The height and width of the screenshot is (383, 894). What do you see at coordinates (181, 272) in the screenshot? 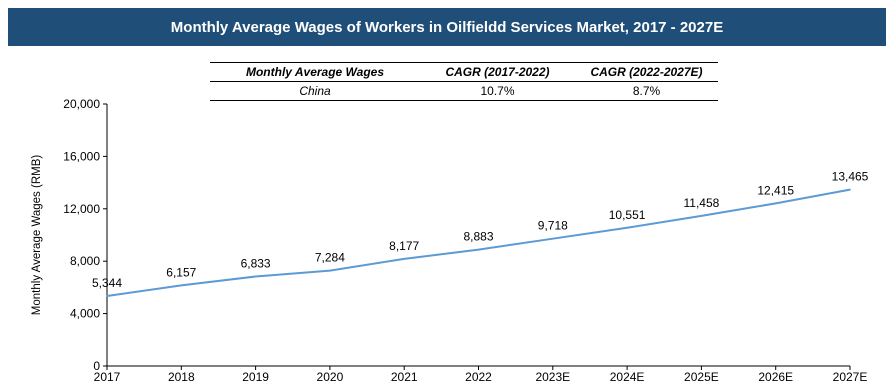
I see `data-label: 6,157` at bounding box center [181, 272].